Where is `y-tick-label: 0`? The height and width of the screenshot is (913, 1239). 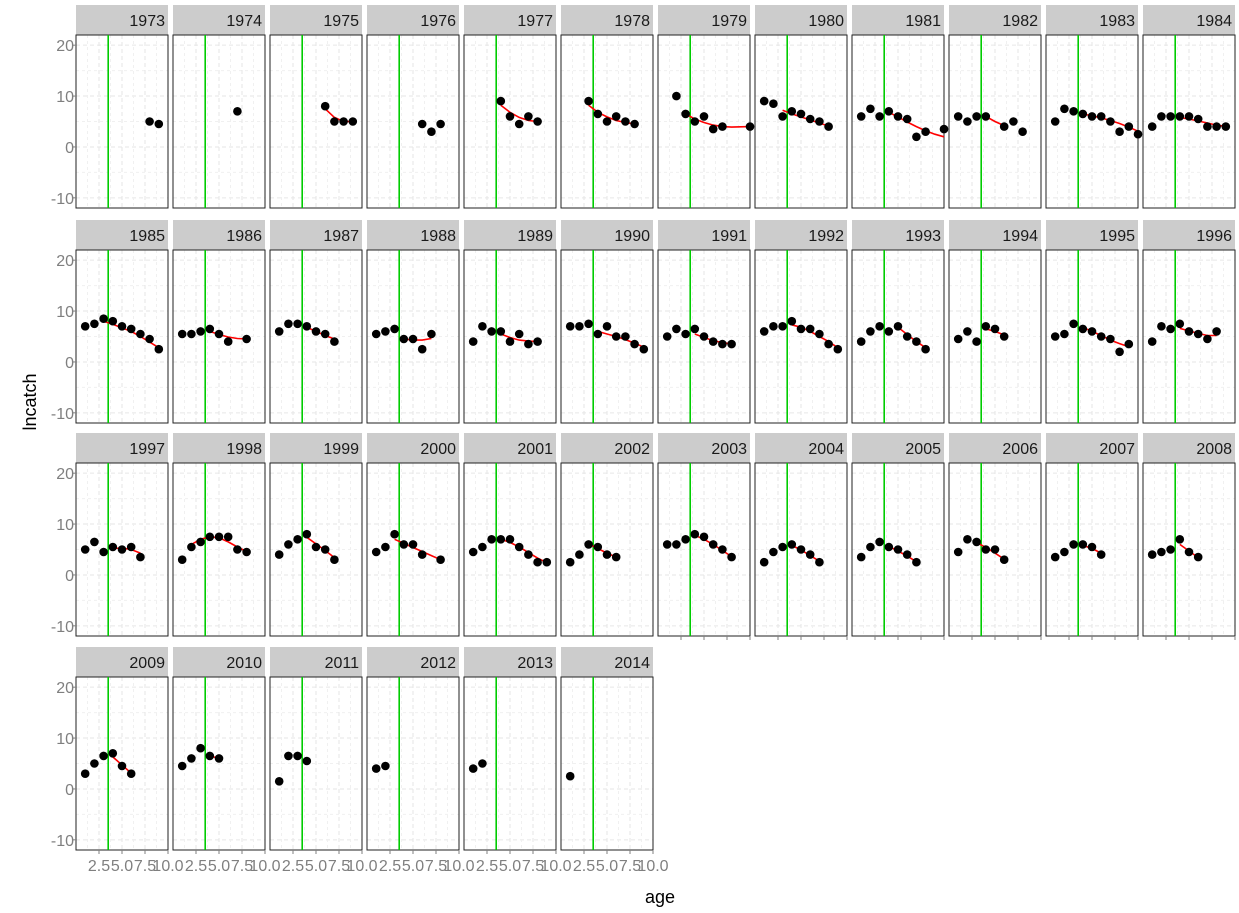 y-tick-label: 0 is located at coordinates (69, 363).